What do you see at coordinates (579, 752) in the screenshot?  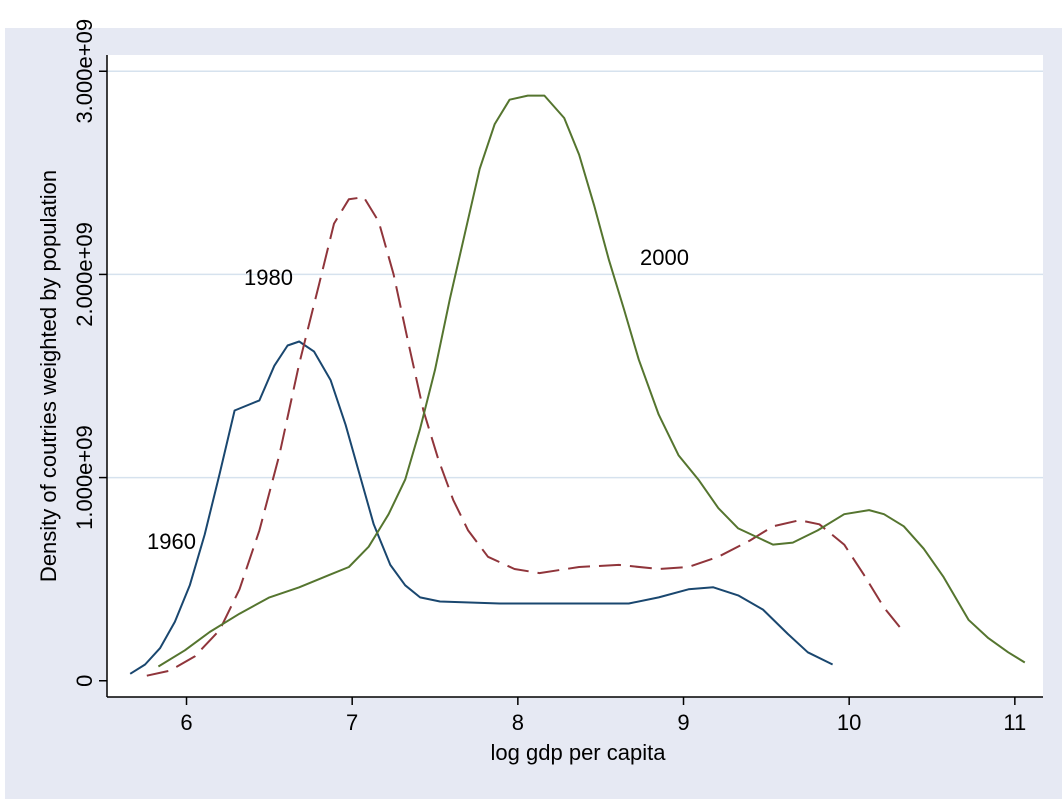 I see `x-axis-title: log gdp per capita` at bounding box center [579, 752].